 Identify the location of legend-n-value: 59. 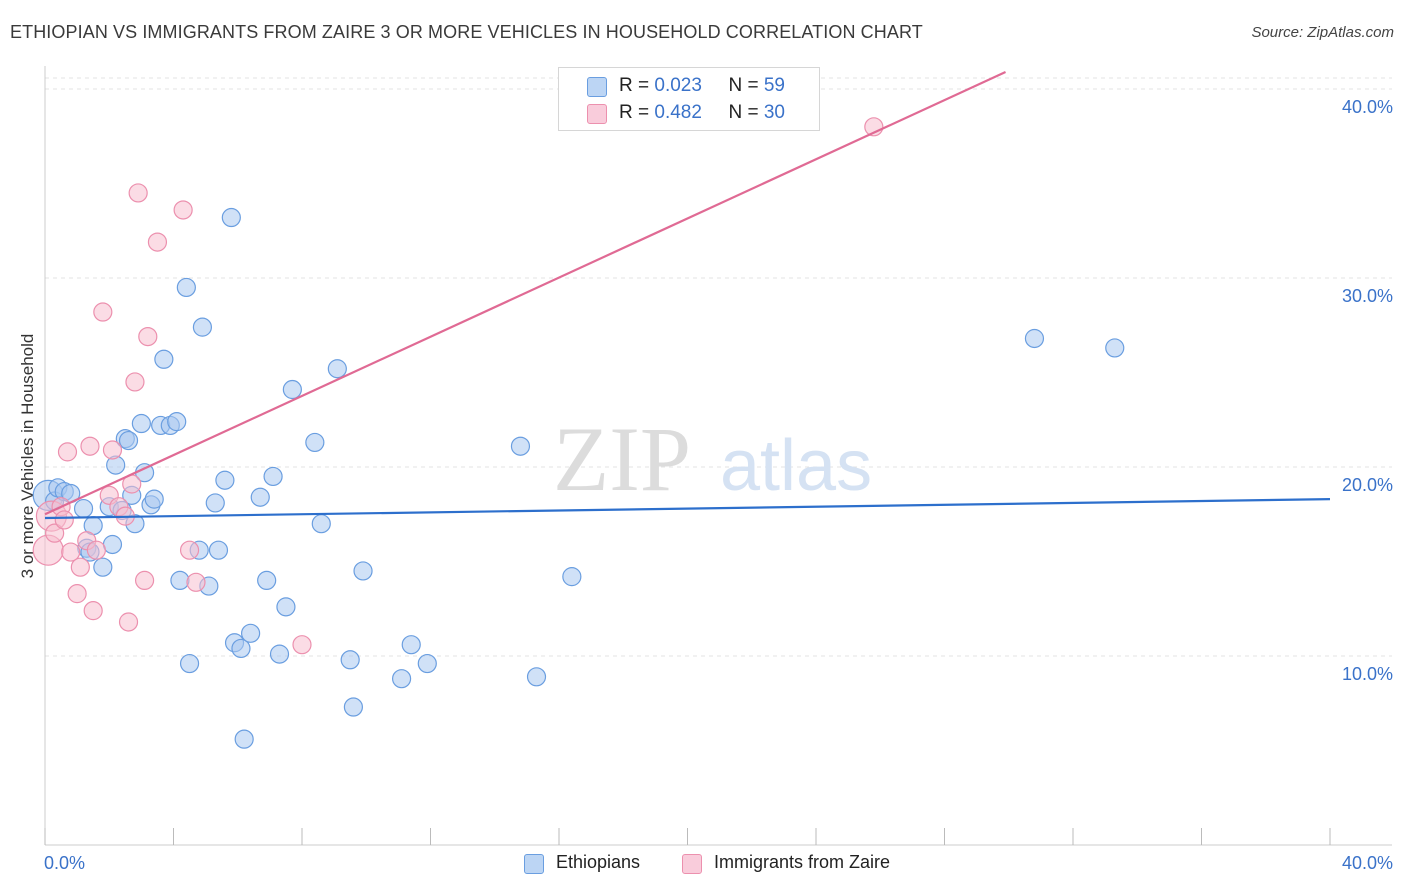
(774, 85).